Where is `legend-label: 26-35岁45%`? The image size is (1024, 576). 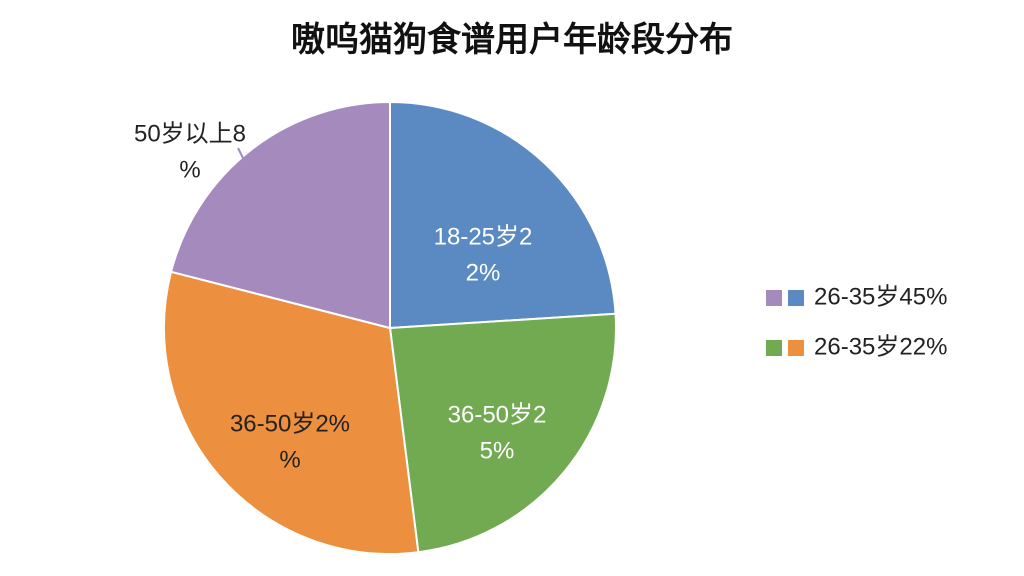 legend-label: 26-35岁45% is located at coordinates (880, 296).